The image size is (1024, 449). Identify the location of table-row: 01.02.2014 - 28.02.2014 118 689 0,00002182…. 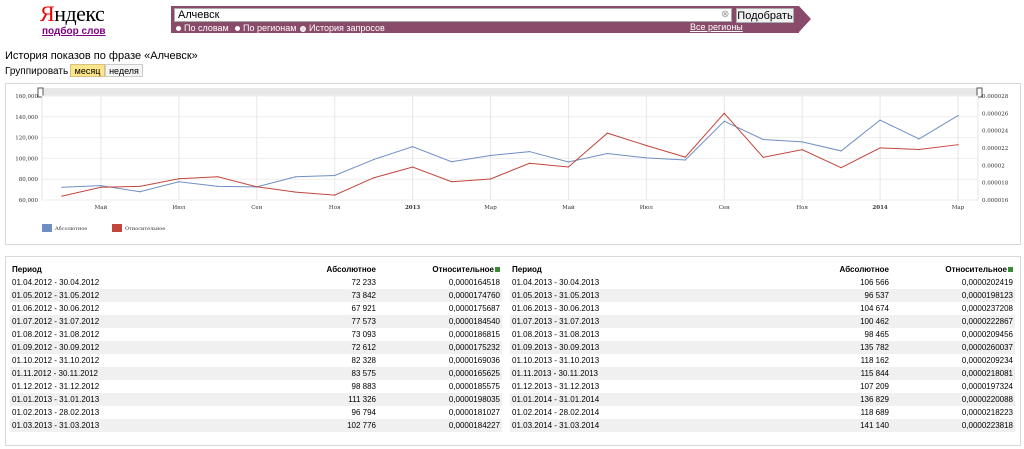
(762, 412).